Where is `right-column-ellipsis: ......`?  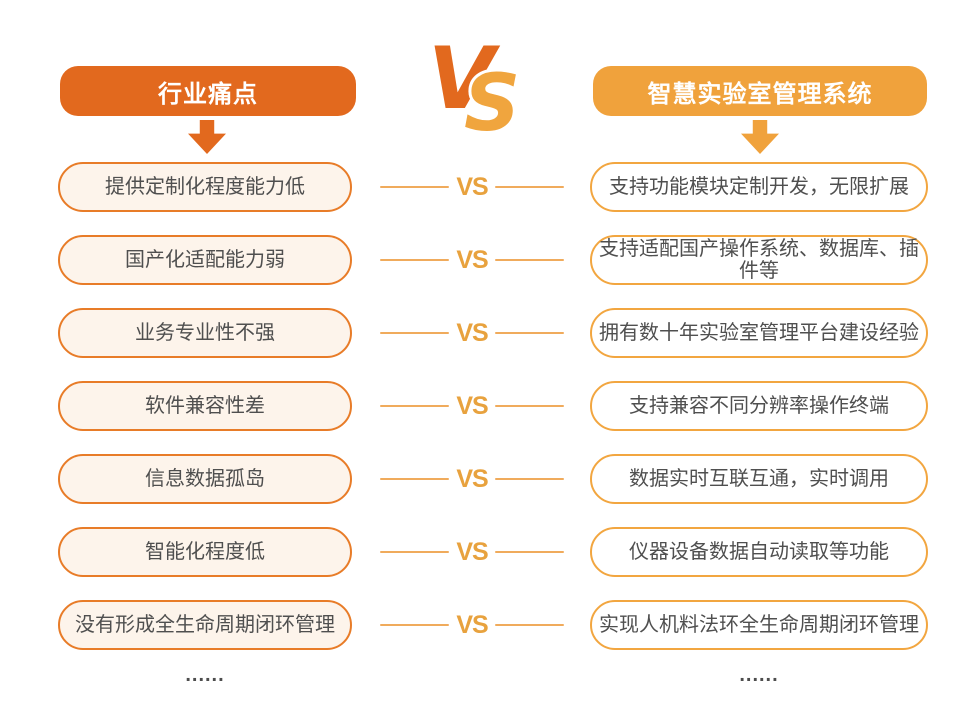
right-column-ellipsis: ...... is located at coordinates (759, 675).